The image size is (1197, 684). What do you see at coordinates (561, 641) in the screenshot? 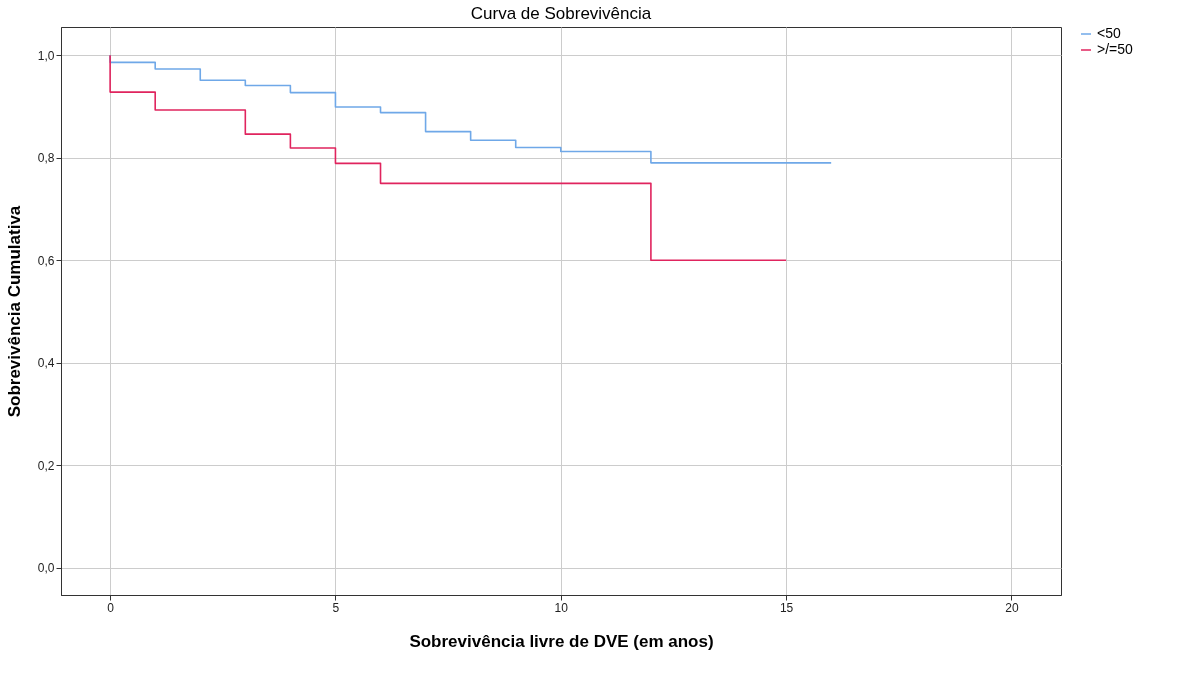
I see `x-axis-title: Sobrevivência livre de DVE (em anos)` at bounding box center [561, 641].